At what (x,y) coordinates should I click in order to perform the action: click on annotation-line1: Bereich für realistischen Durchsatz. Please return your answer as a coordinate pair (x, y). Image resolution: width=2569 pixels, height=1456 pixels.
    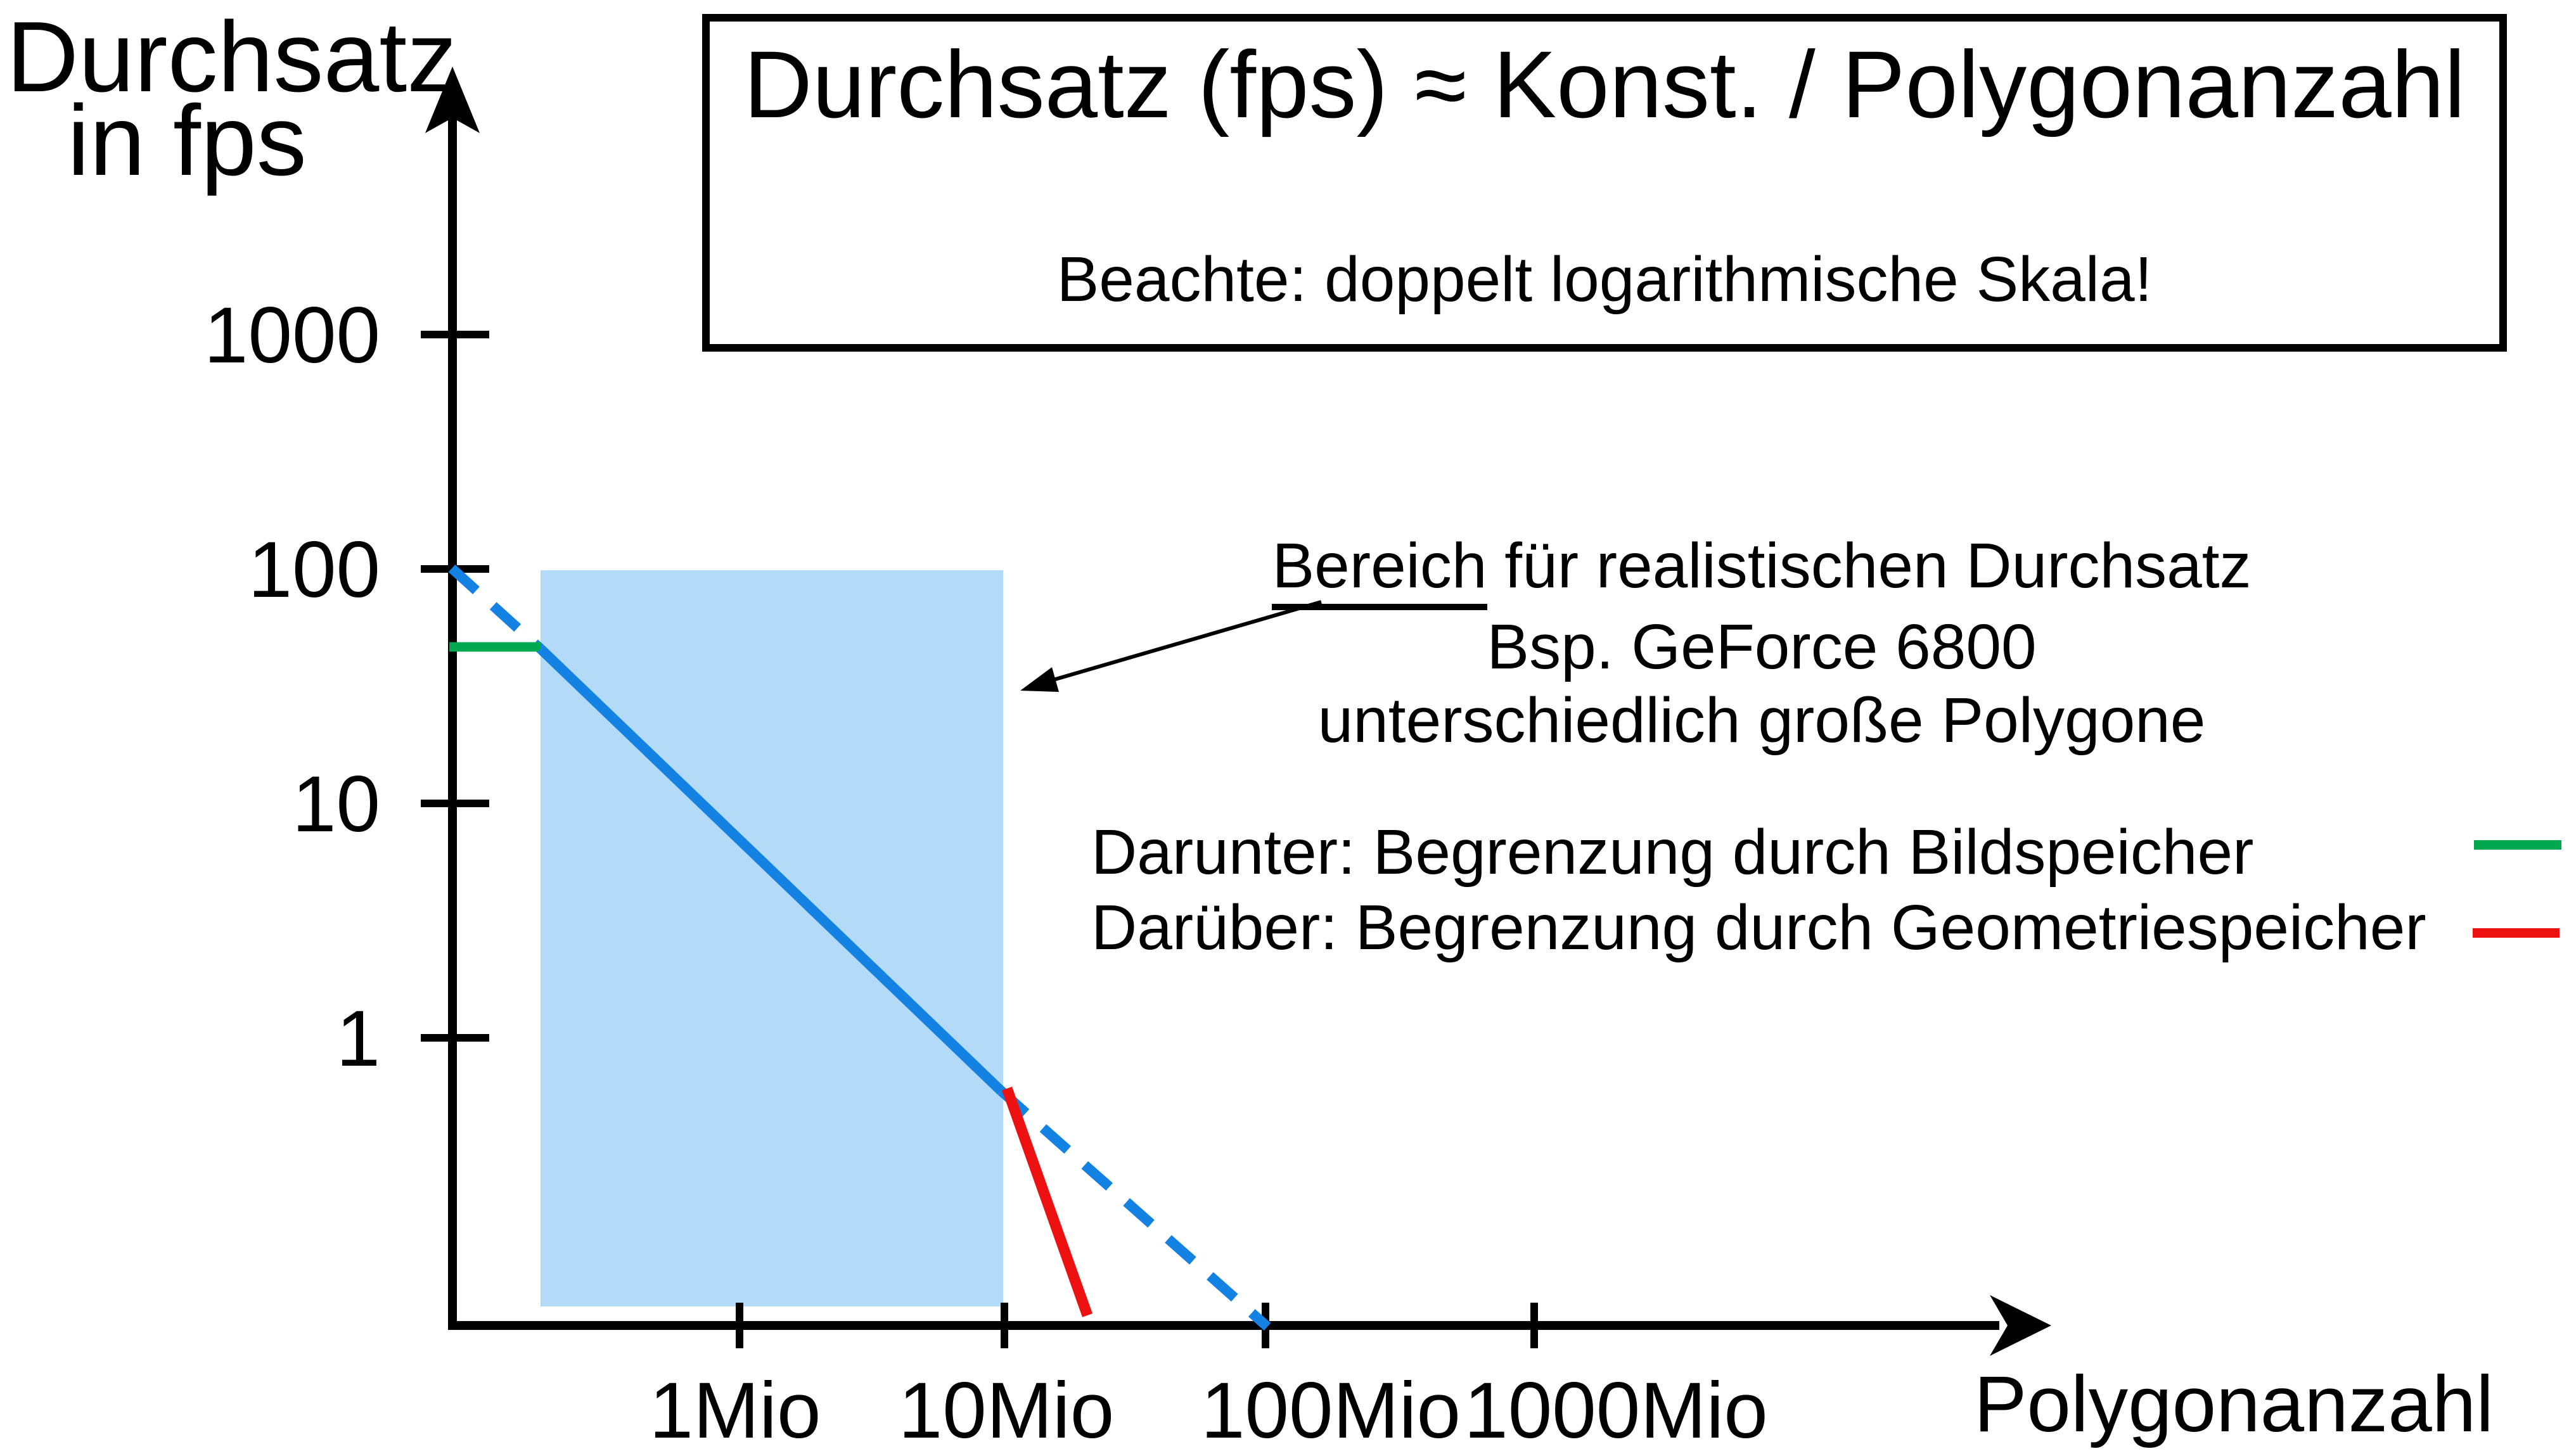
    Looking at the image, I should click on (1761, 569).